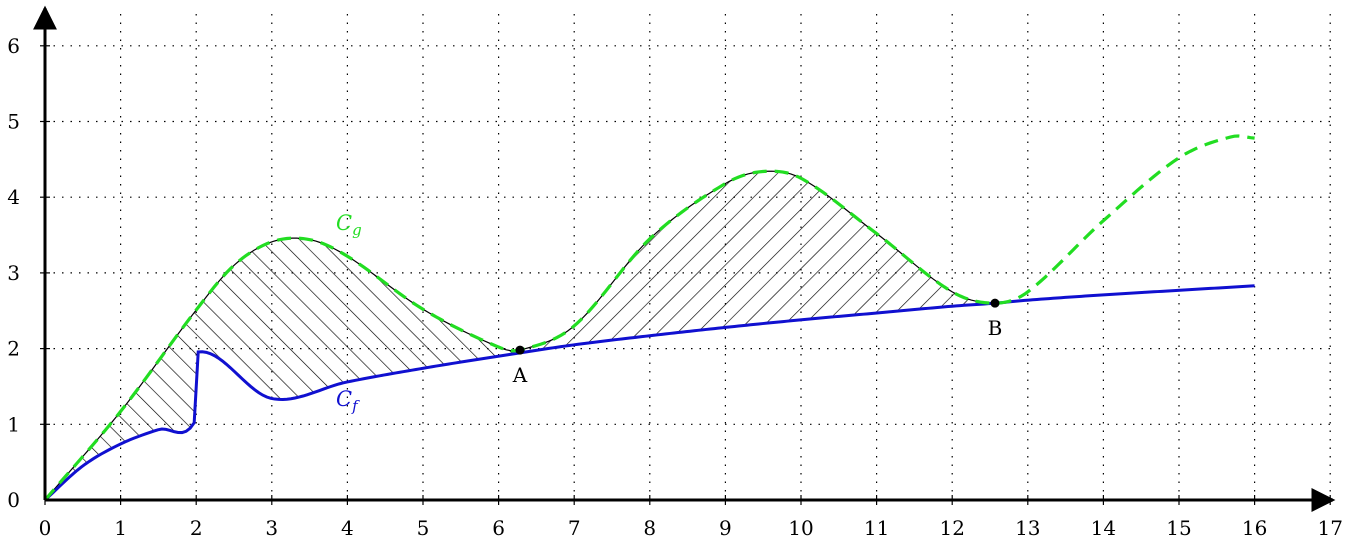 This screenshot has height=544, width=1360. Describe the element at coordinates (13, 197) in the screenshot. I see `y-tick-label: 4` at that location.